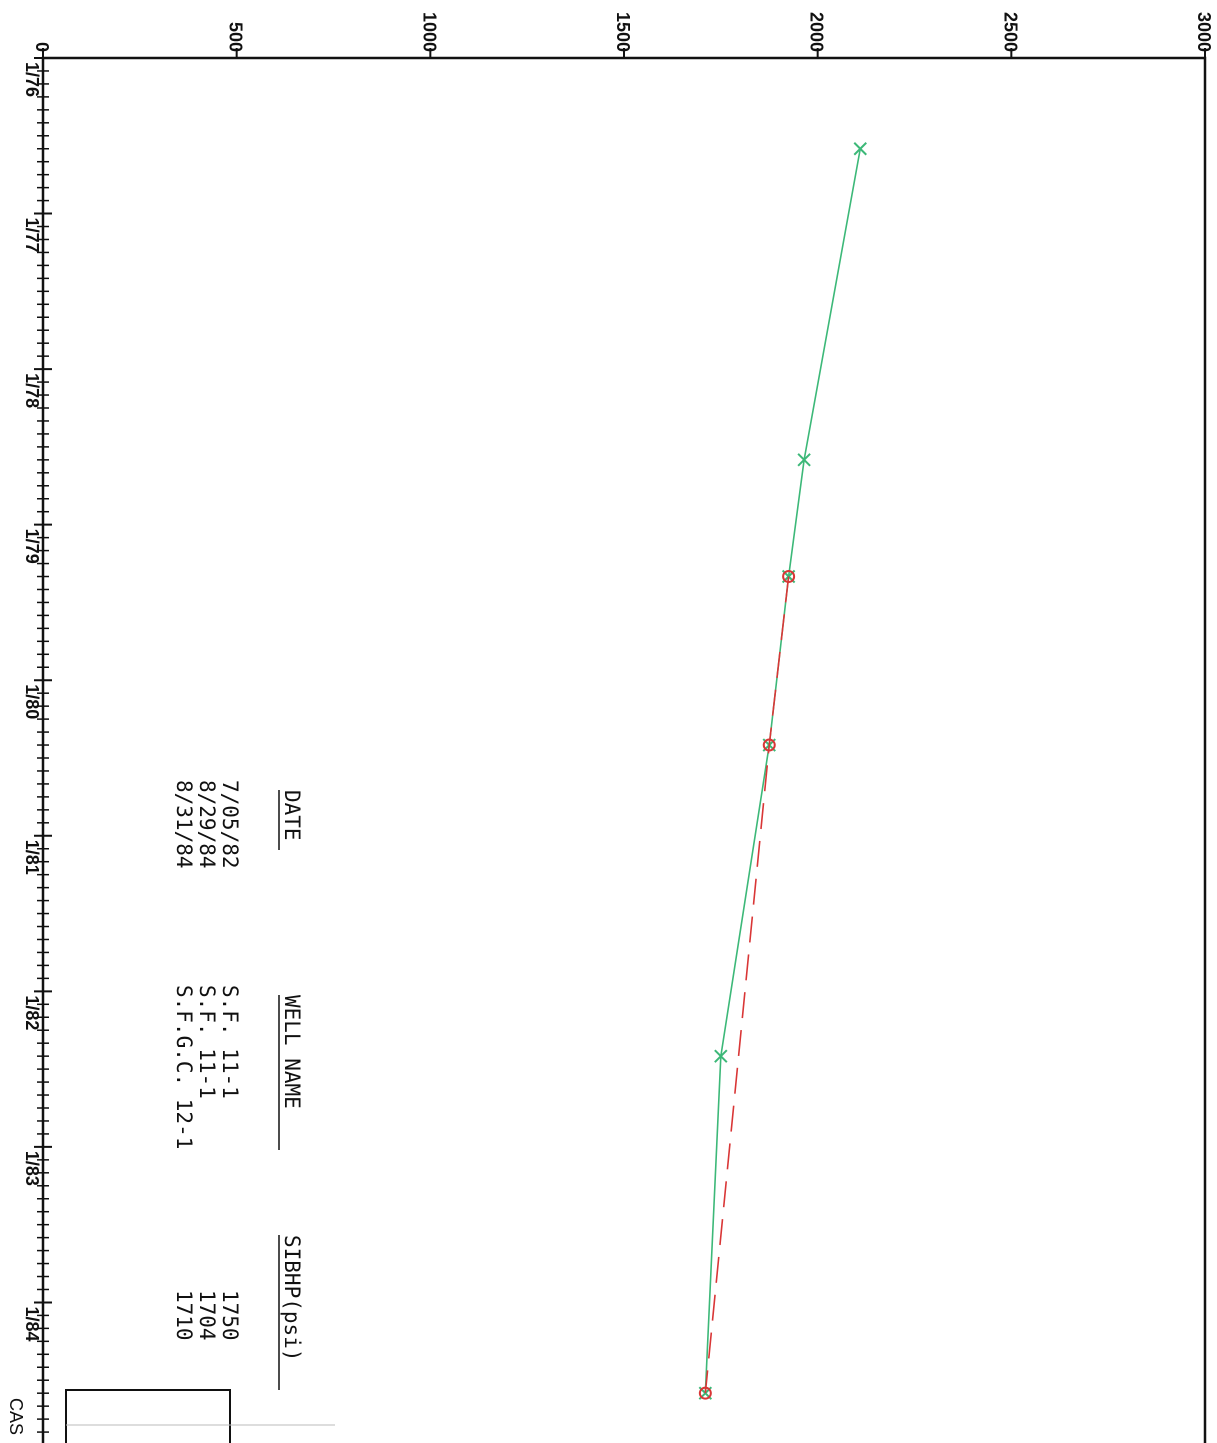 The width and height of the screenshot is (1217, 1443). What do you see at coordinates (32, 1323) in the screenshot?
I see `x-tick-label-1-84: 1/84` at bounding box center [32, 1323].